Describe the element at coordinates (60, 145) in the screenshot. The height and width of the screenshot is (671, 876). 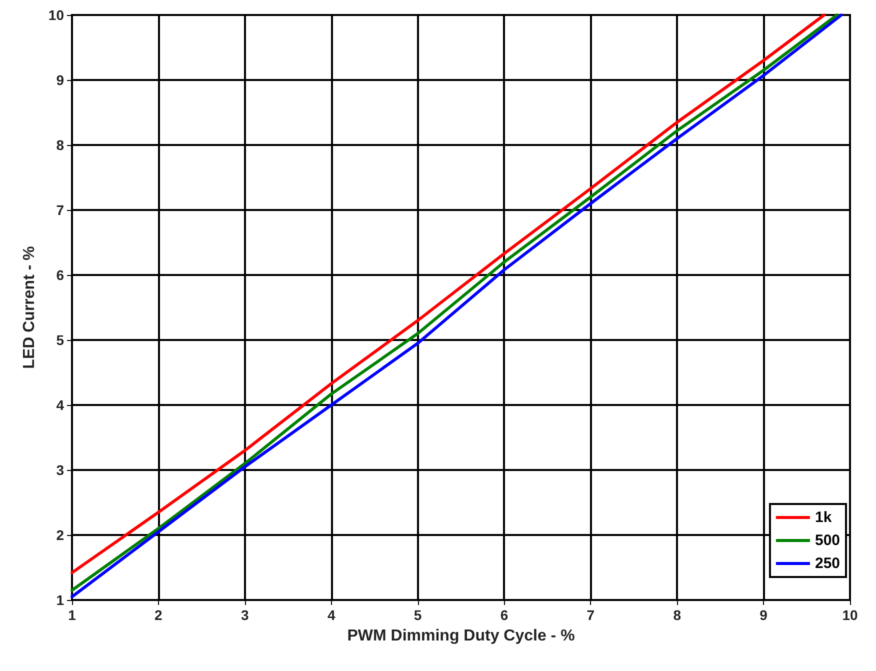
I see `y-tick-label: 8` at that location.